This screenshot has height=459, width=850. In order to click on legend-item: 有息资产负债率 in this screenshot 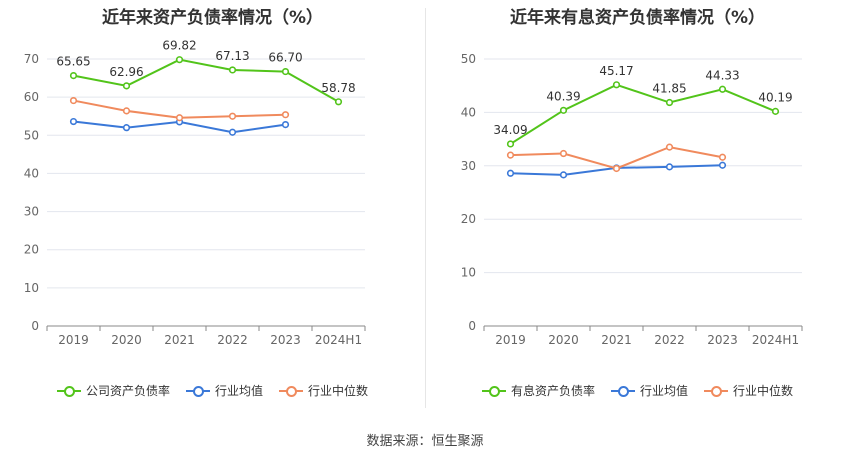, I will do `click(538, 390)`.